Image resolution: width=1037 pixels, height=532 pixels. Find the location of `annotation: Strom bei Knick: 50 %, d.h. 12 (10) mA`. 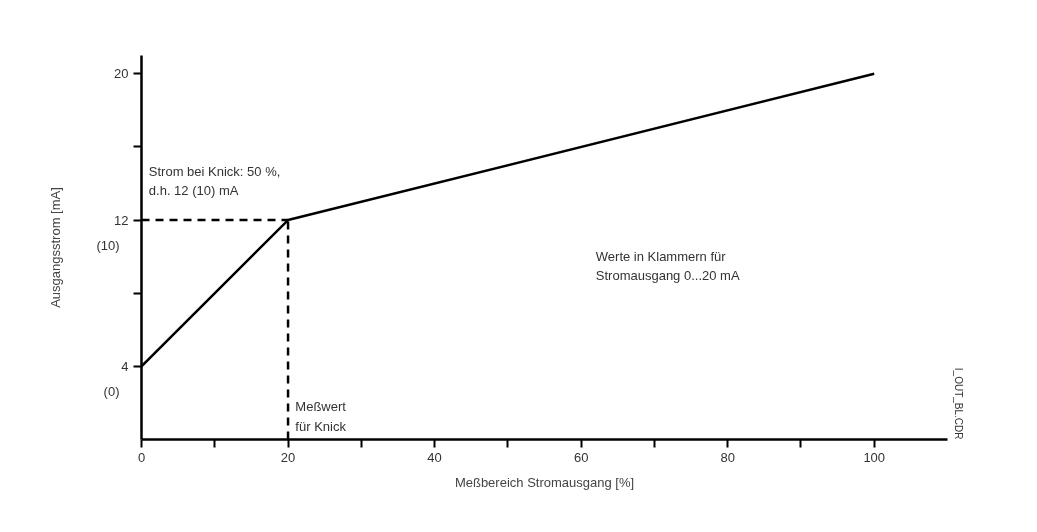

annotation: Strom bei Knick: 50 %, d.h. 12 (10) mA is located at coordinates (214, 181).